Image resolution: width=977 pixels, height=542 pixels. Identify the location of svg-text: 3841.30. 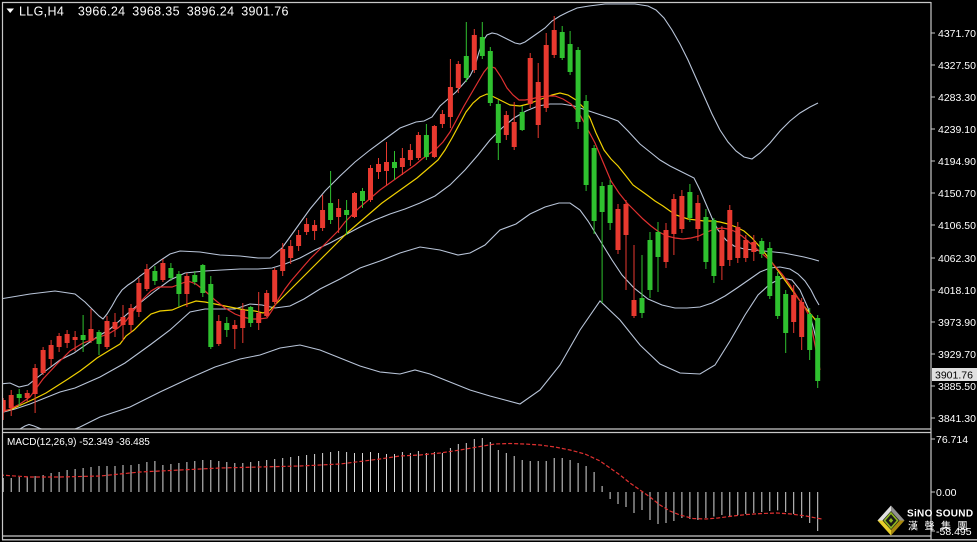
(957, 419).